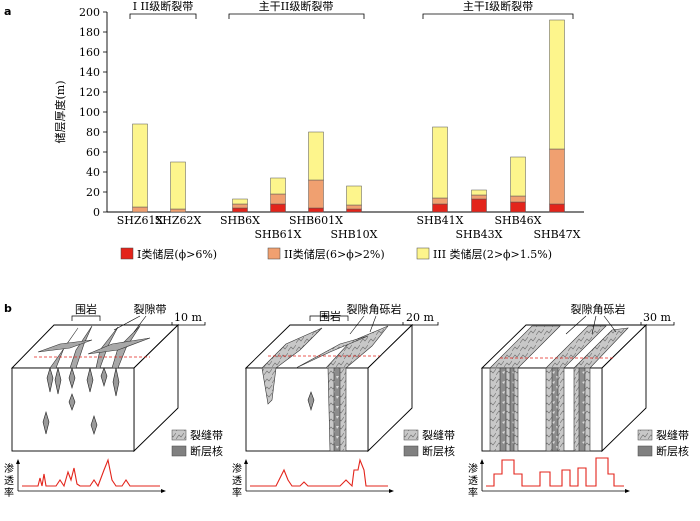 Image resolution: width=700 pixels, height=521 pixels. What do you see at coordinates (127, 253) in the screenshot?
I see `legend-swatch-type1` at bounding box center [127, 253].